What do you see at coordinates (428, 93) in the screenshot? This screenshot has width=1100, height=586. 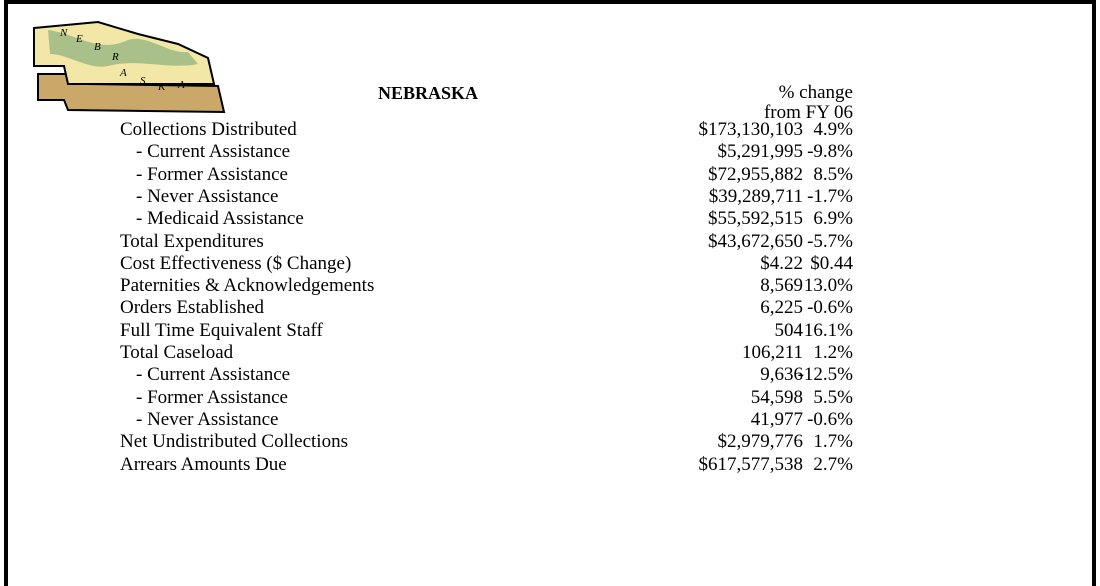 I see `title: NEBRASKA` at bounding box center [428, 93].